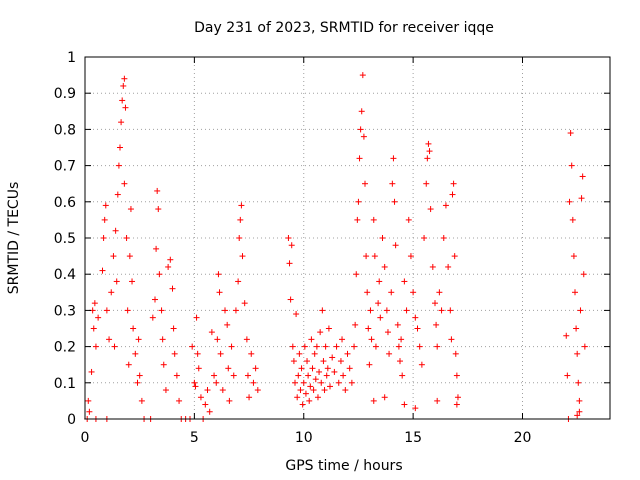 Image resolution: width=640 pixels, height=480 pixels. I want to click on x-tick-label: 15, so click(413, 438).